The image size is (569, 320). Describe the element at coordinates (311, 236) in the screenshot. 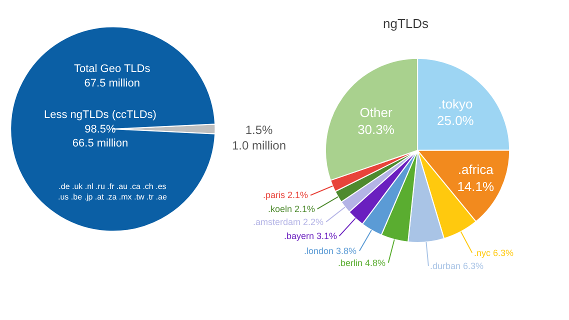

I see `slice-label: .bayern 3.1%` at that location.